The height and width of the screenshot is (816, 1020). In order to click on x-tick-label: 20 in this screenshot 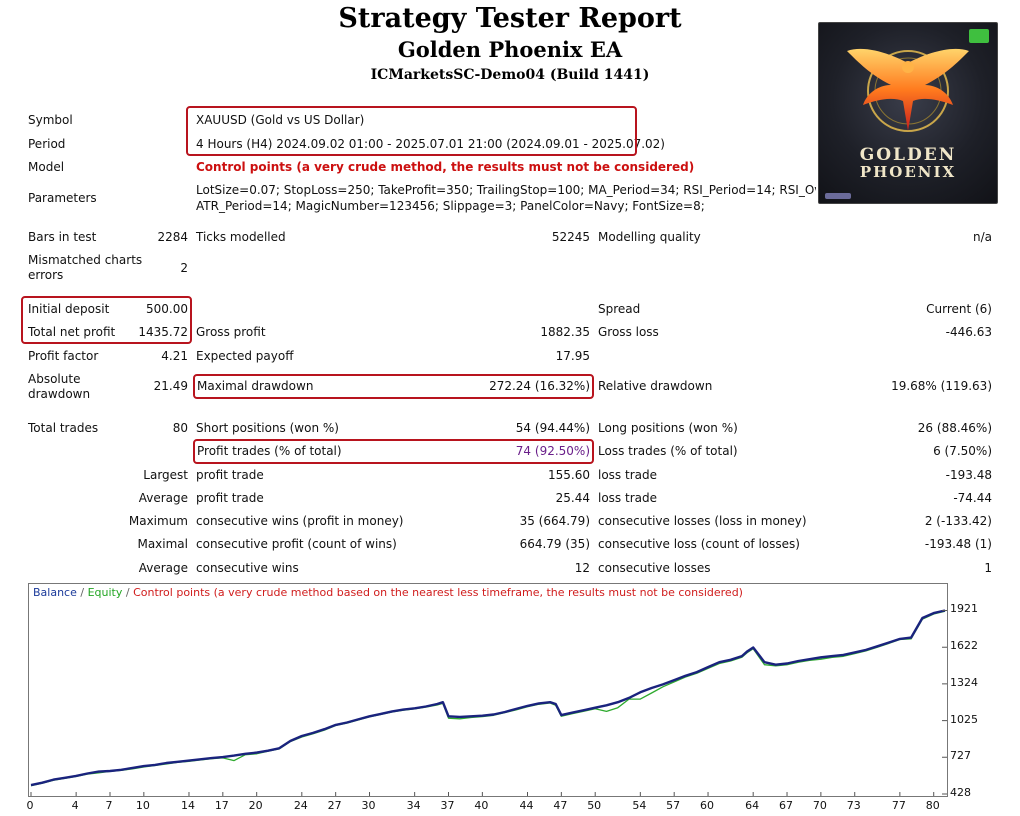, I will do `click(255, 805)`.